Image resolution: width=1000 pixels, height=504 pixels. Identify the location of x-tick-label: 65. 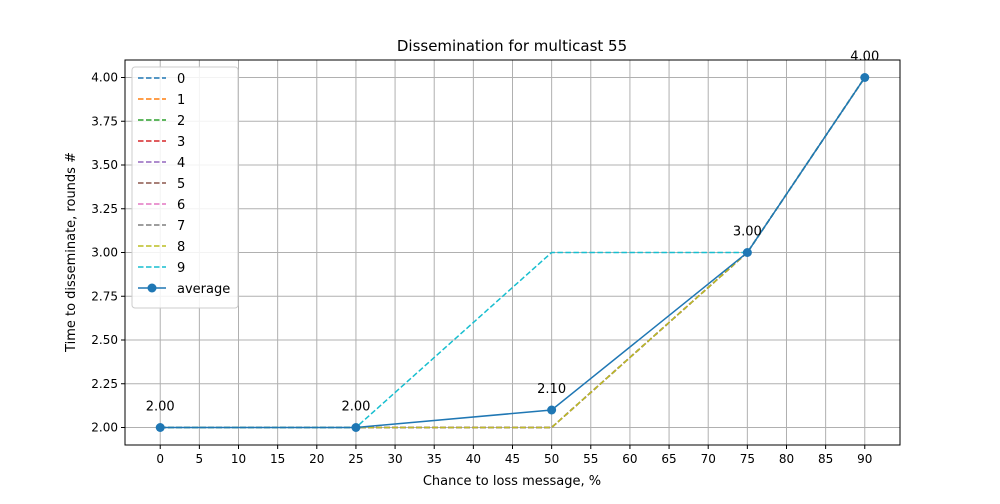
(668, 459).